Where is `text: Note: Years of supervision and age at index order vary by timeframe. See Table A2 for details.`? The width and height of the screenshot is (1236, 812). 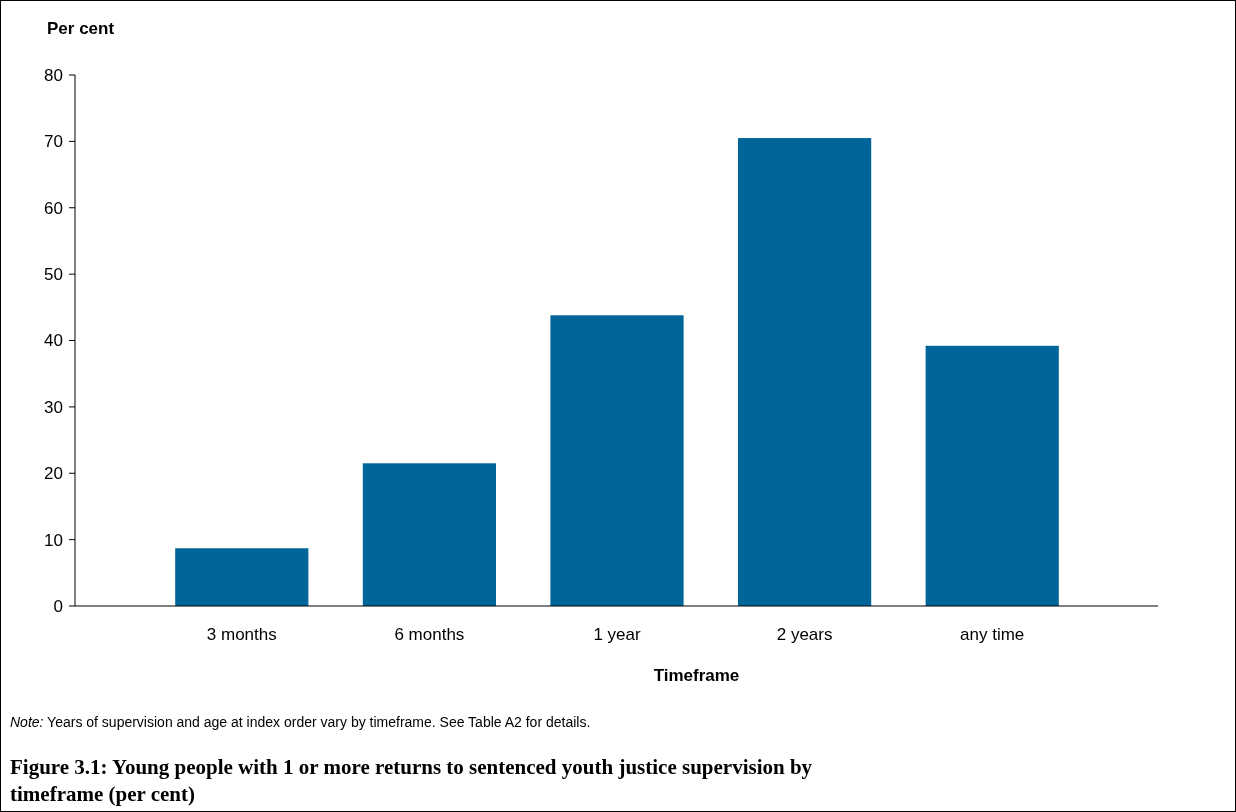 text: Note: Years of supervision and age at index order vary by timeframe. See Table A2 for details. is located at coordinates (300, 722).